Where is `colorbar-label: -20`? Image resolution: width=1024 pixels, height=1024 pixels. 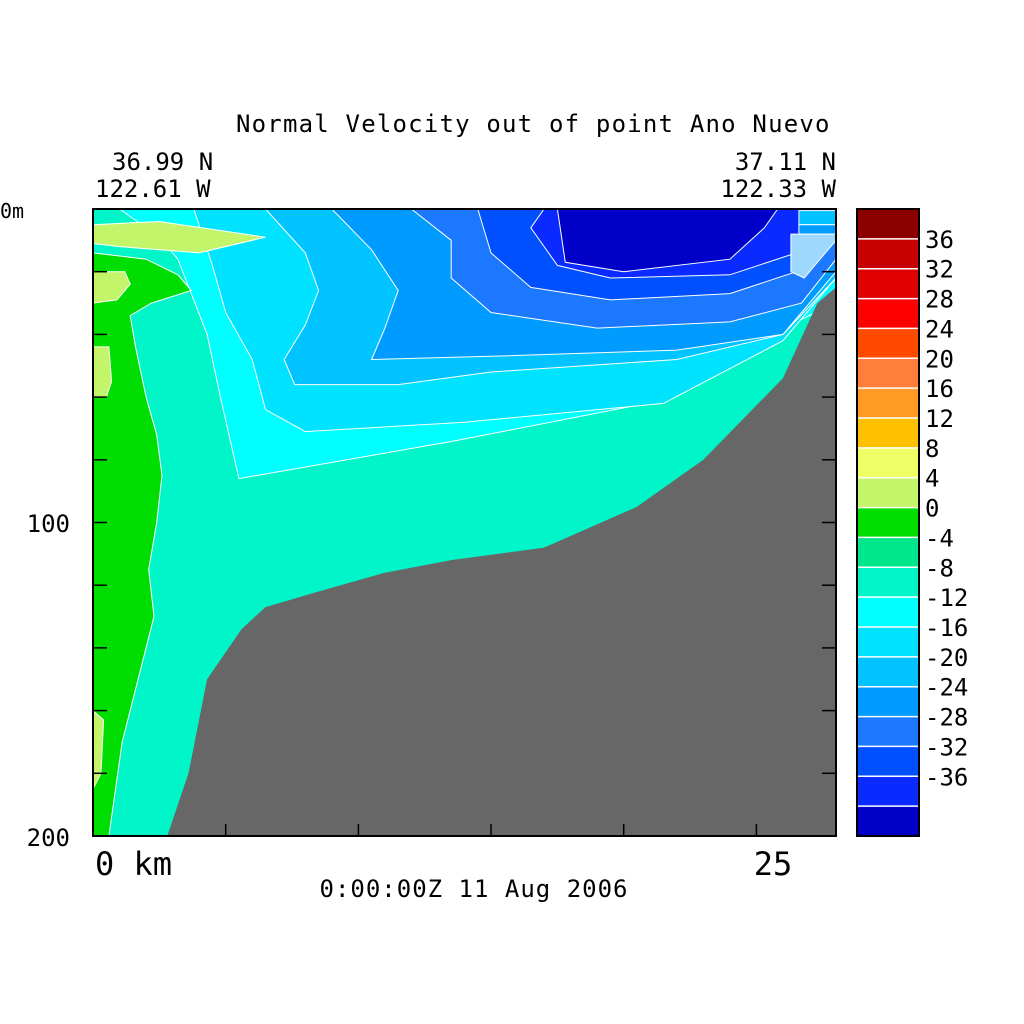 colorbar-label: -20 is located at coordinates (946, 658).